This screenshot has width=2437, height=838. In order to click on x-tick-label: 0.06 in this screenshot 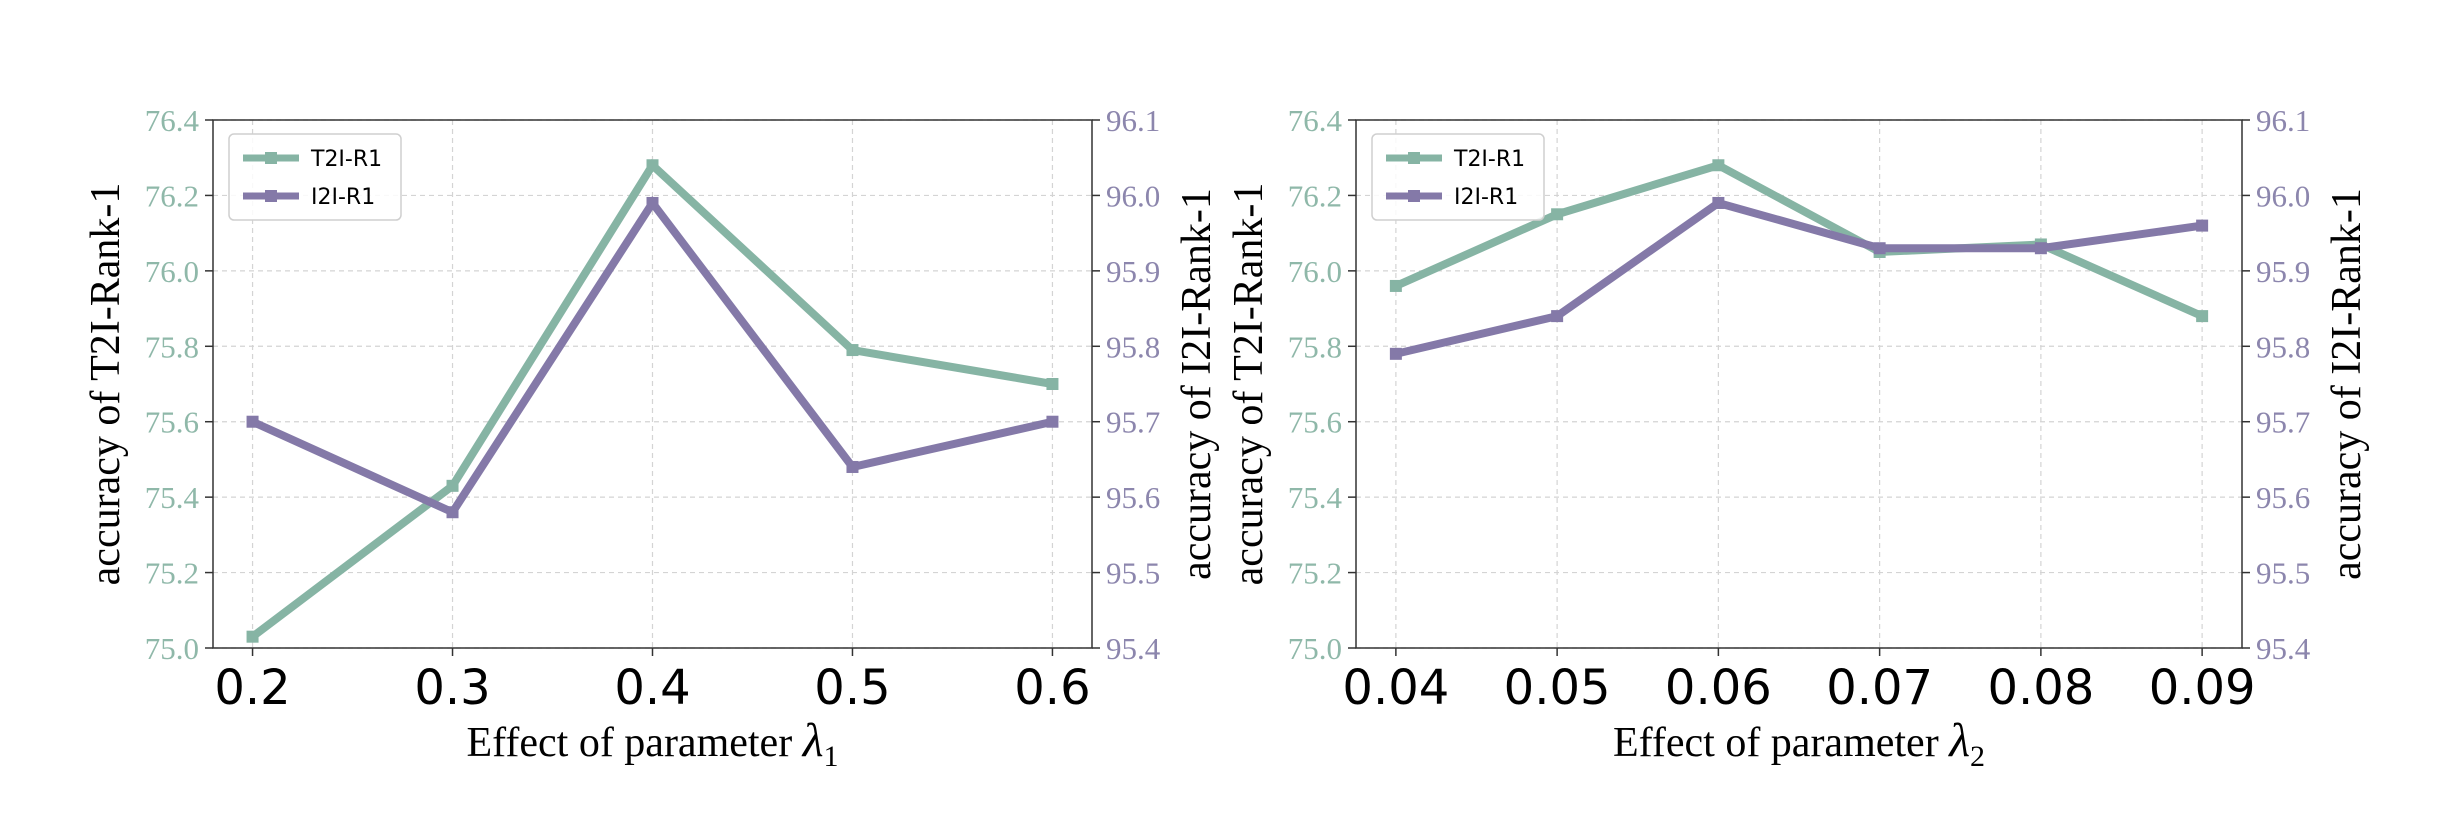, I will do `click(1718, 688)`.